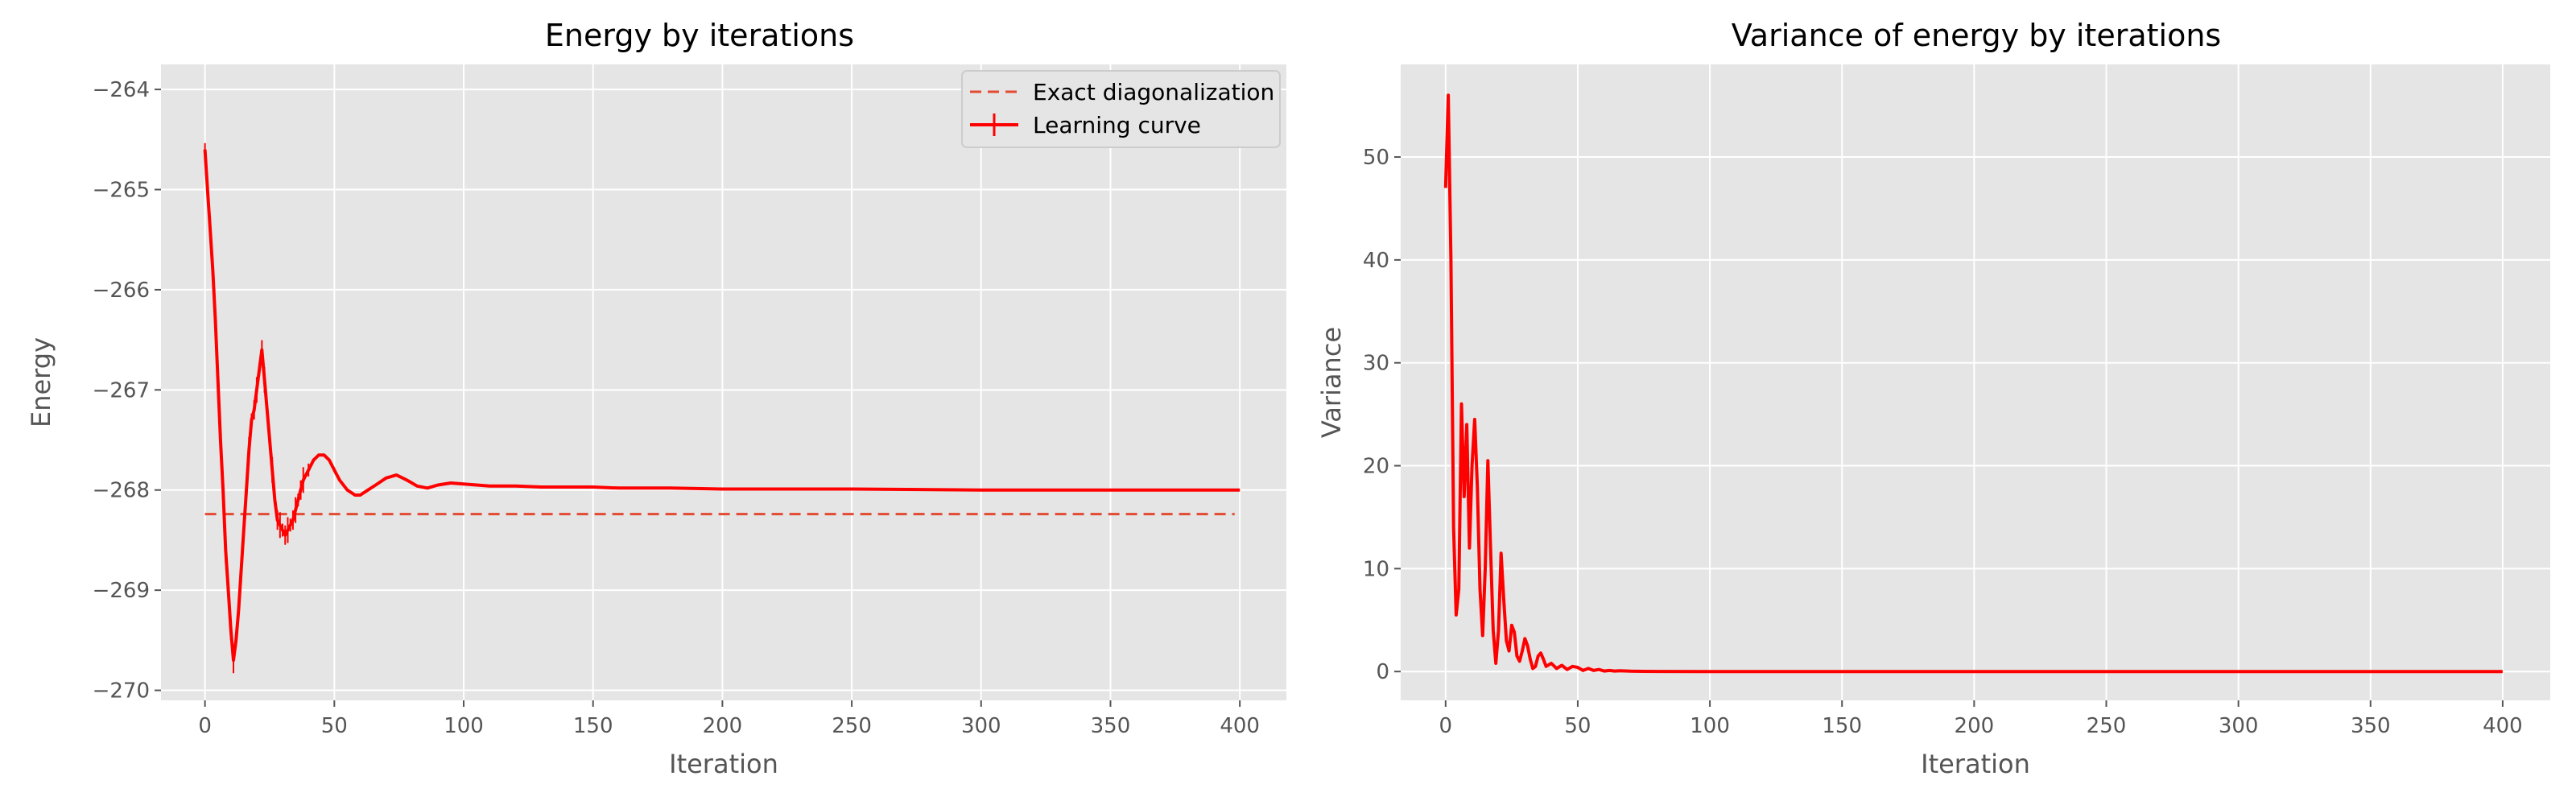 This screenshot has width=2576, height=805. Describe the element at coordinates (1240, 726) in the screenshot. I see `energy-x-tick-label: 400` at that location.